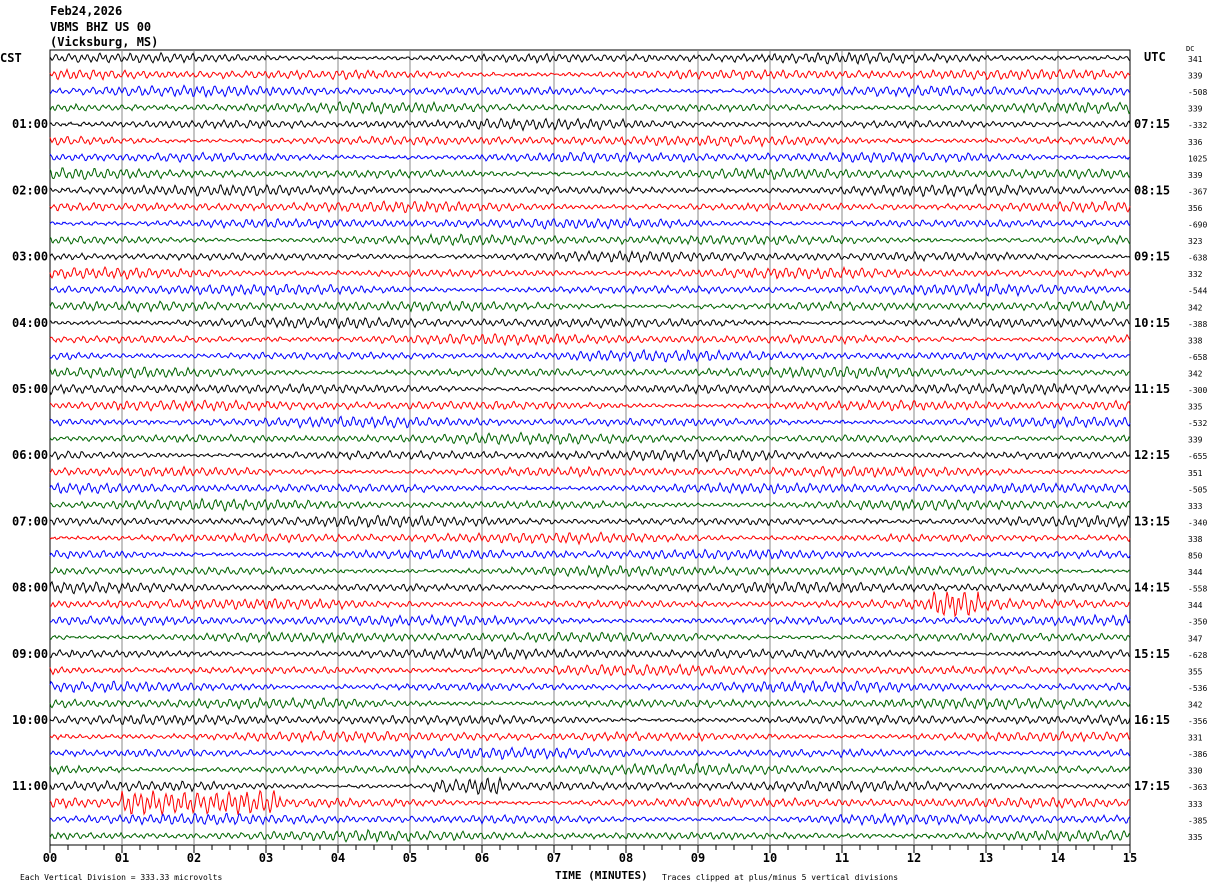 Image resolution: width=1210 pixels, height=886 pixels. I want to click on dc-offset-label: -367, so click(1197, 191).